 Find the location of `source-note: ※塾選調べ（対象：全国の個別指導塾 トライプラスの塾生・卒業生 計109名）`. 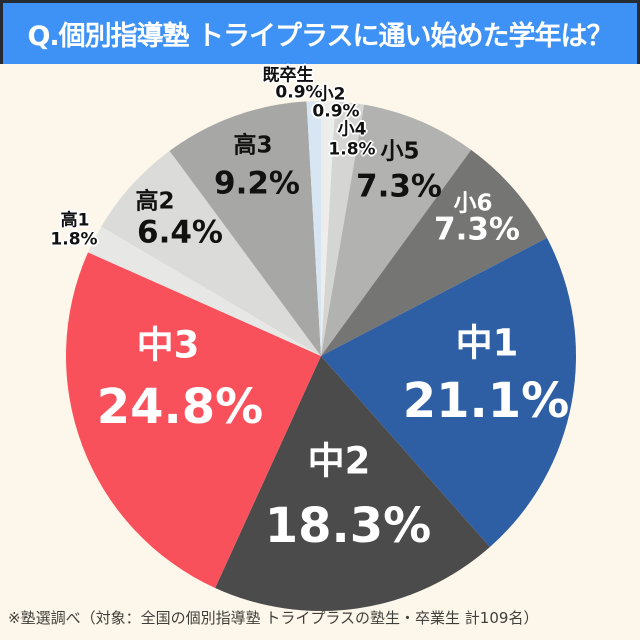

source-note: ※塾選調べ（対象：全国の個別指導塾 トライプラスの塾生・卒業生 計109名） is located at coordinates (273, 618).